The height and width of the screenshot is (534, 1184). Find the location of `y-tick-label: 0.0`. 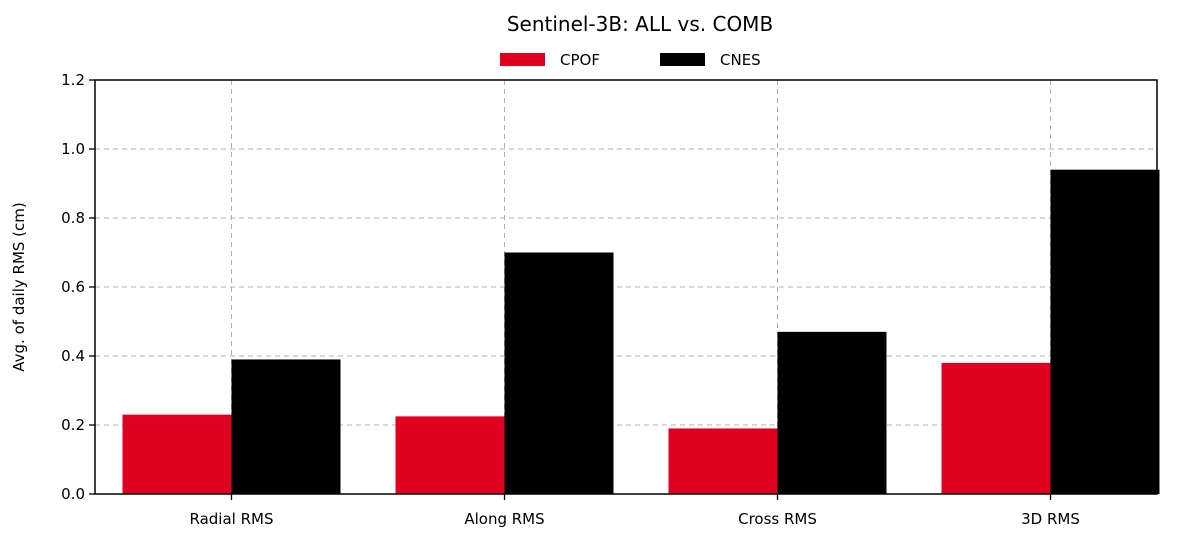

y-tick-label: 0.0 is located at coordinates (73, 494).